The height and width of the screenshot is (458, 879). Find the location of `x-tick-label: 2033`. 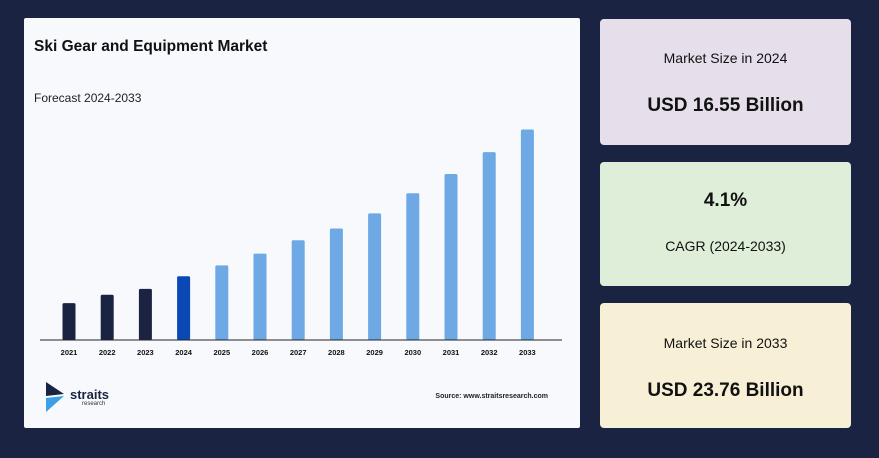

x-tick-label: 2033 is located at coordinates (527, 352).